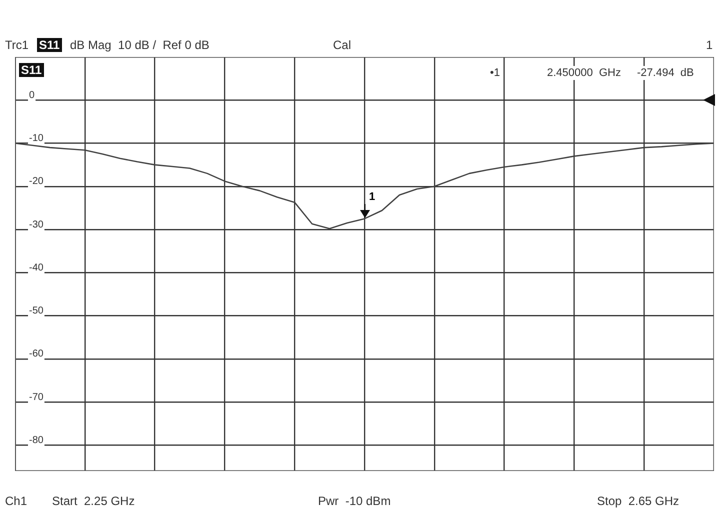 The height and width of the screenshot is (520, 717). Describe the element at coordinates (36, 138) in the screenshot. I see `y-tick-label: -10` at that location.